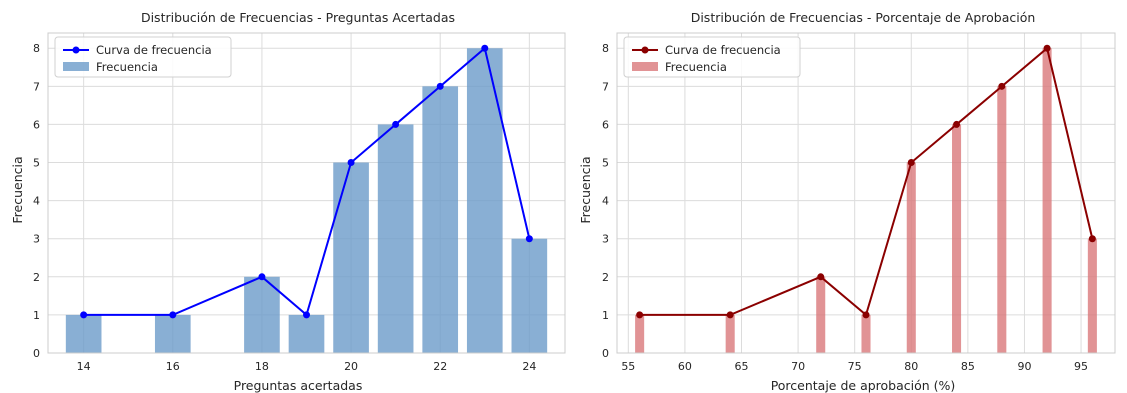 The image size is (1127, 393). I want to click on x-tick-label: 95, so click(1081, 366).